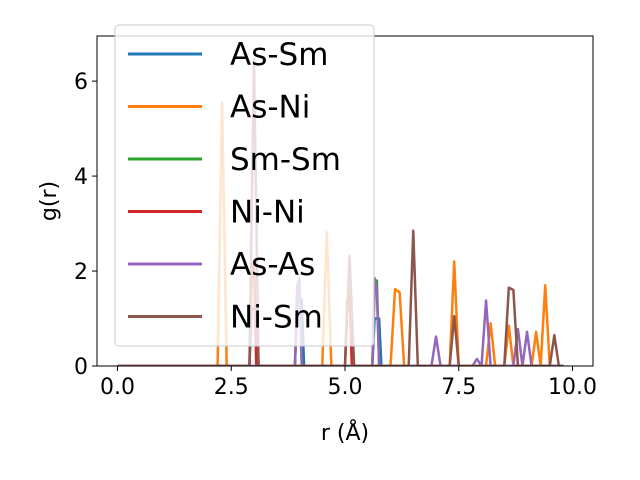  I want to click on legend-entry: As-Ni, so click(270, 108).